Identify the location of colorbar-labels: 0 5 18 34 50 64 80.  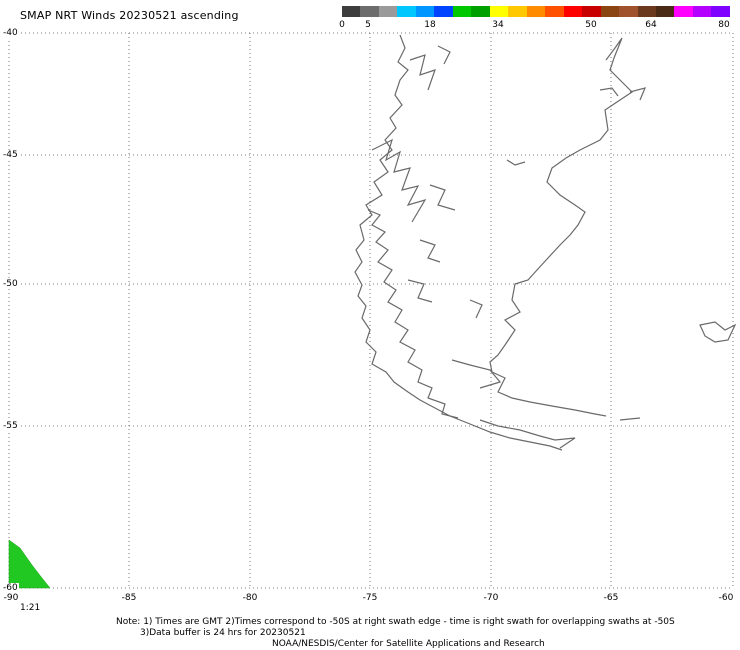
(539, 26).